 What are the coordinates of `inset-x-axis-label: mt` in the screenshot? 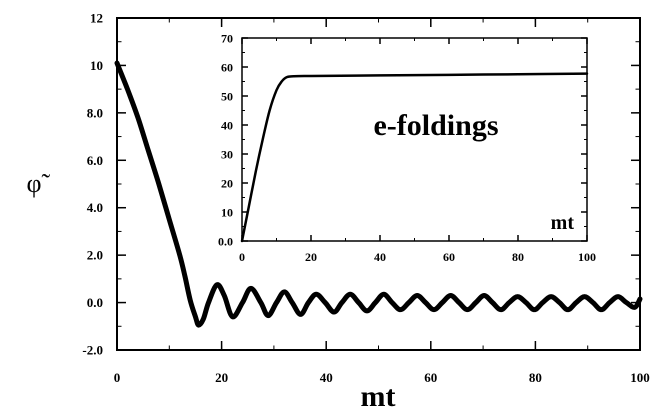 It's located at (563, 223).